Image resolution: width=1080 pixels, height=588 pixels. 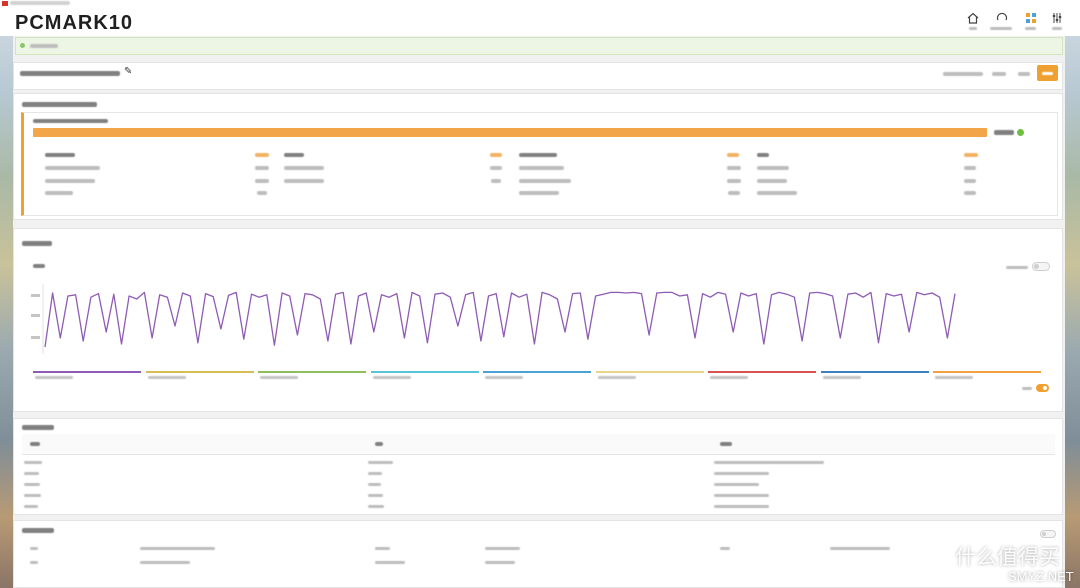 What do you see at coordinates (128, 71) in the screenshot?
I see `pencil-icon: ✎` at bounding box center [128, 71].